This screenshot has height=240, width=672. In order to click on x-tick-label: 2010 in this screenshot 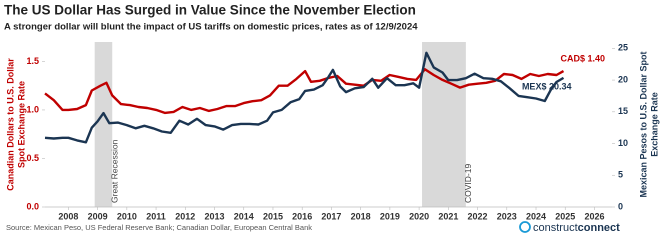, I will do `click(127, 216)`.